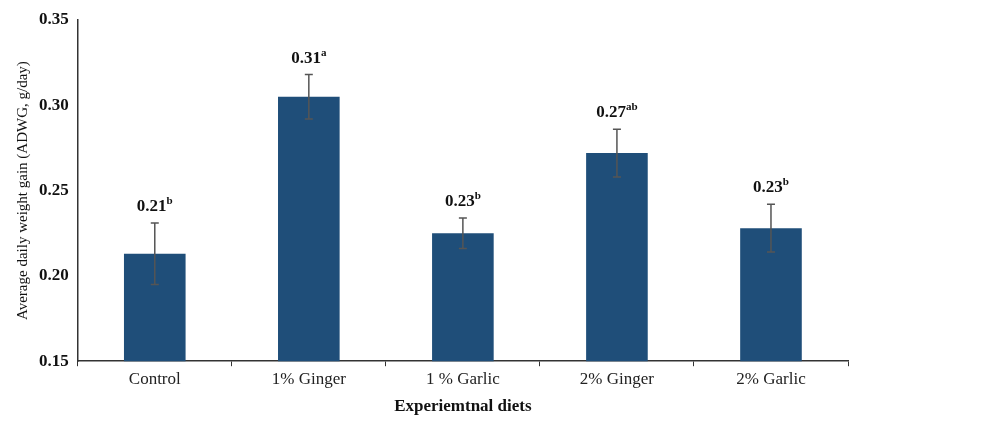 The width and height of the screenshot is (1008, 441). I want to click on y-tick-label: 0.30, so click(54, 104).